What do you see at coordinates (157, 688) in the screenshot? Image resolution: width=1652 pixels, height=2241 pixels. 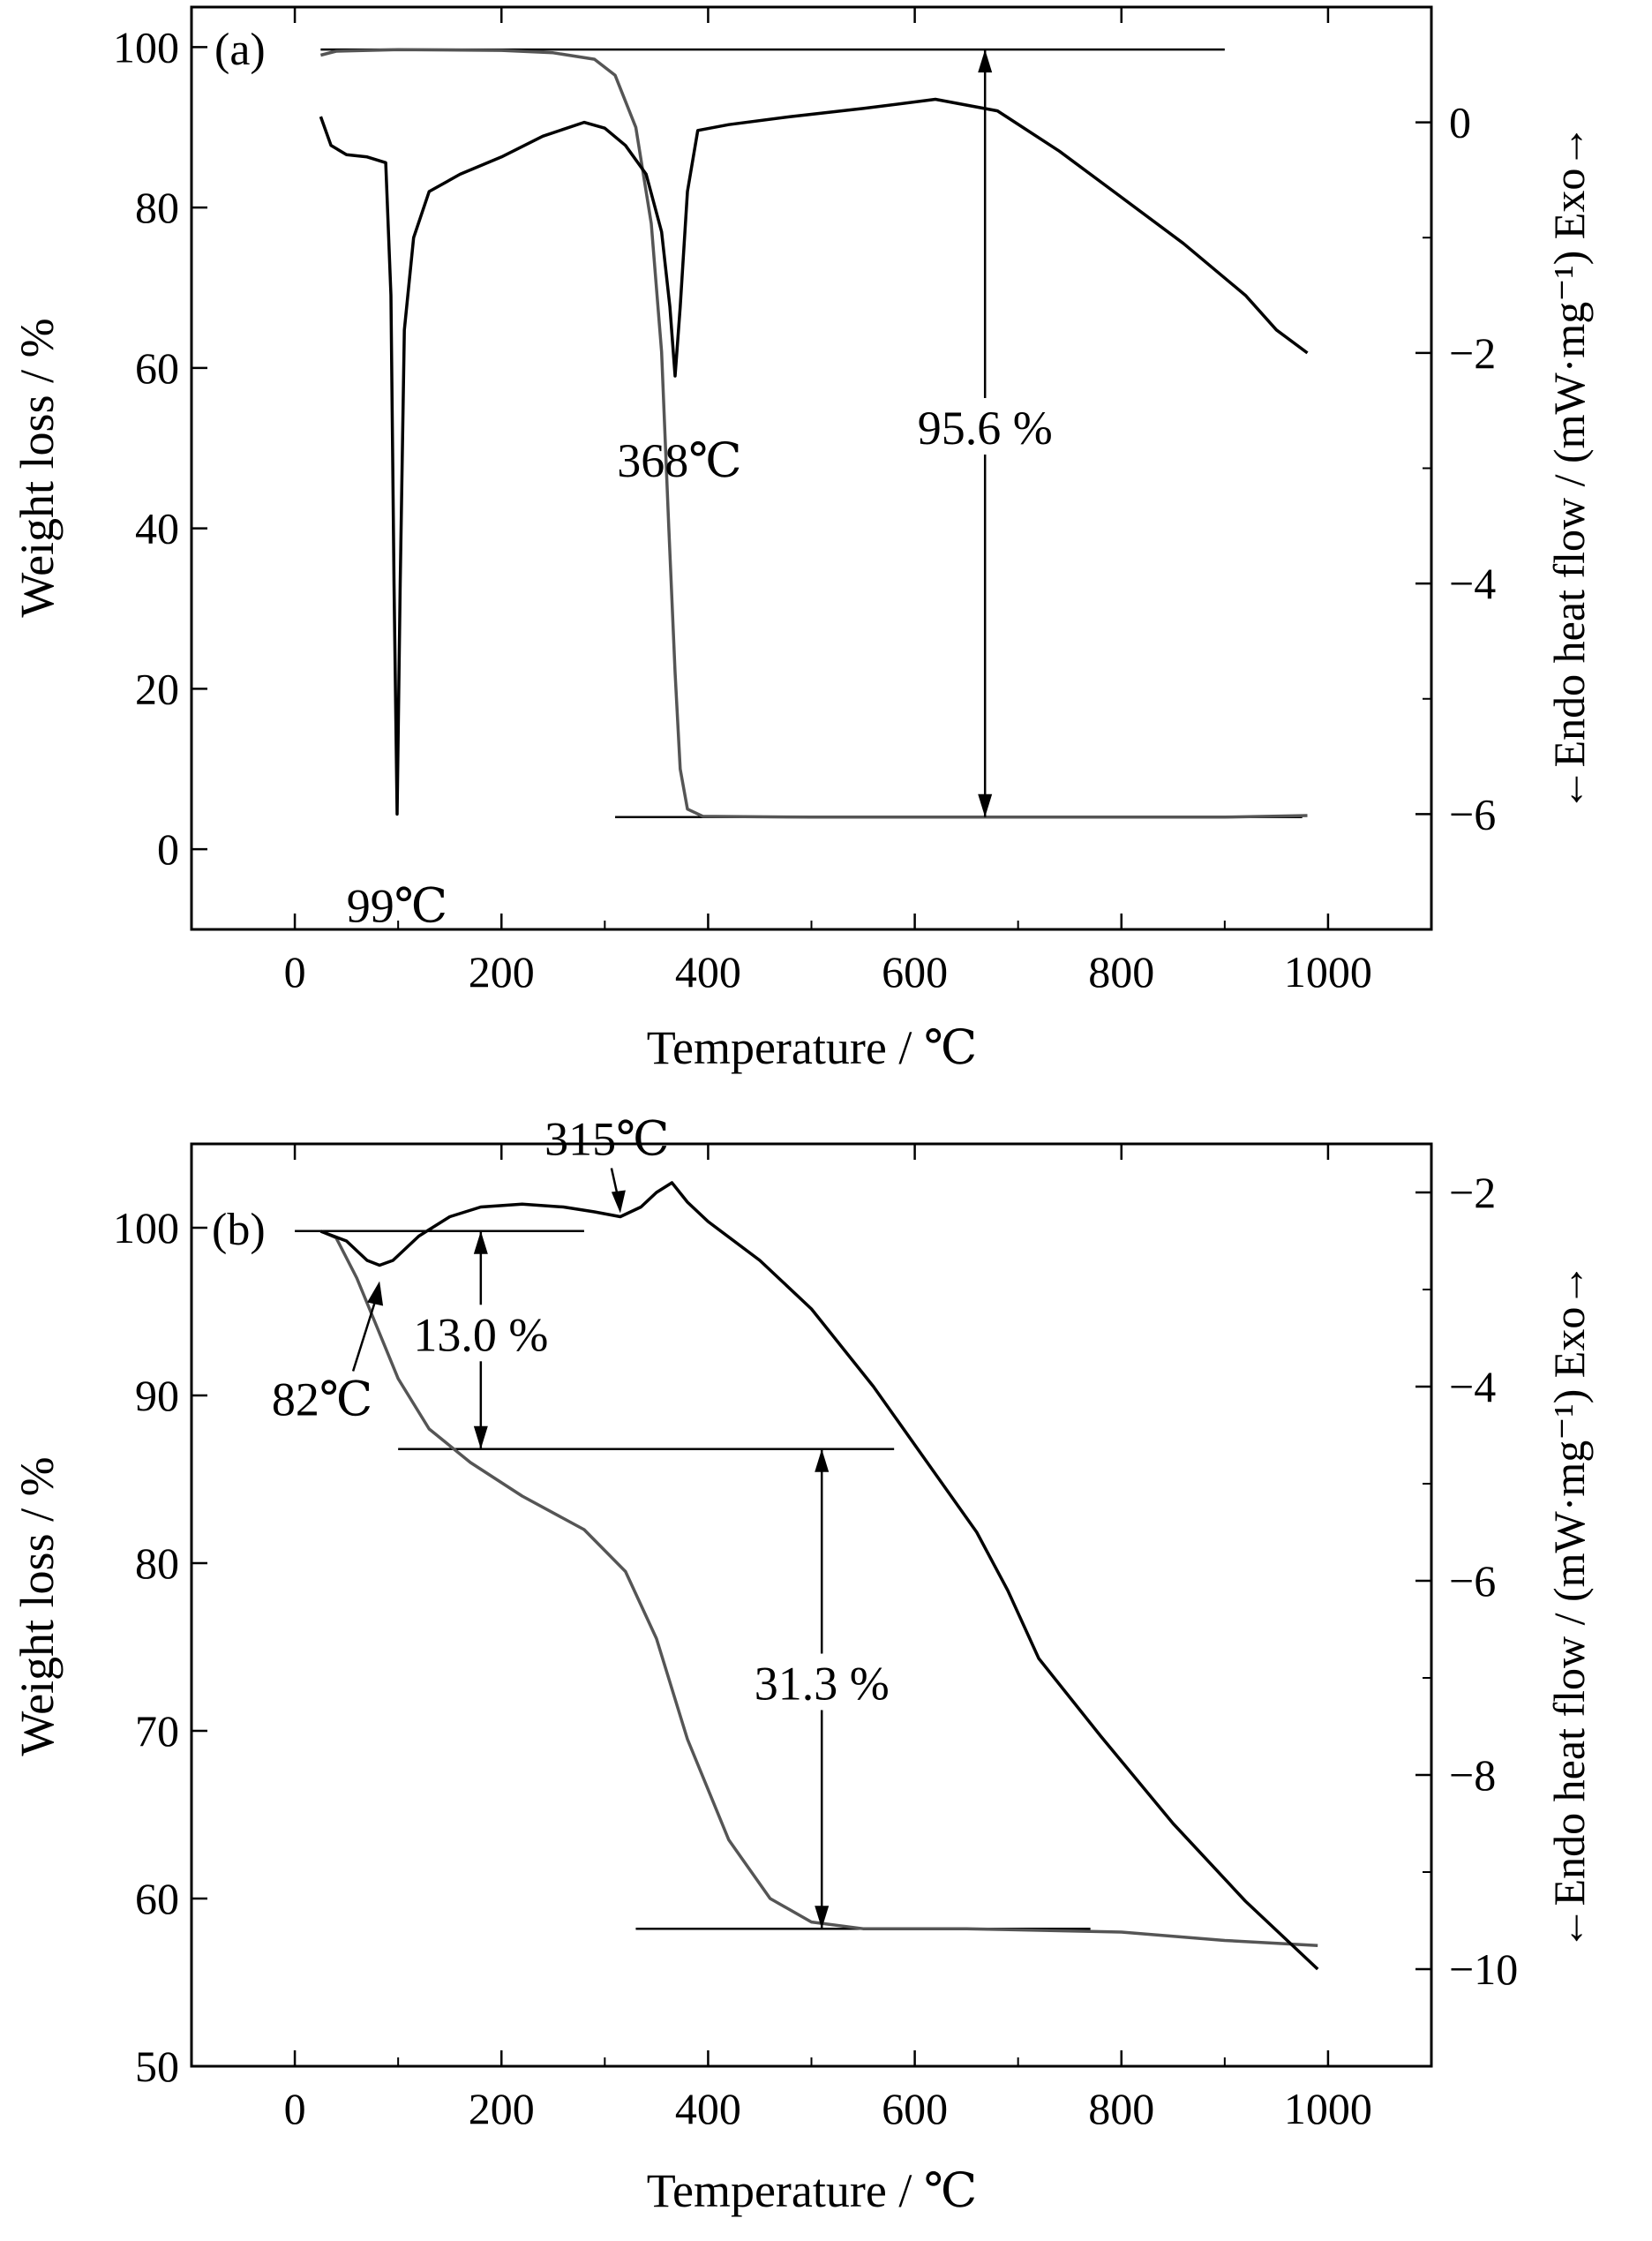 I see `y-tick-label: 20` at bounding box center [157, 688].